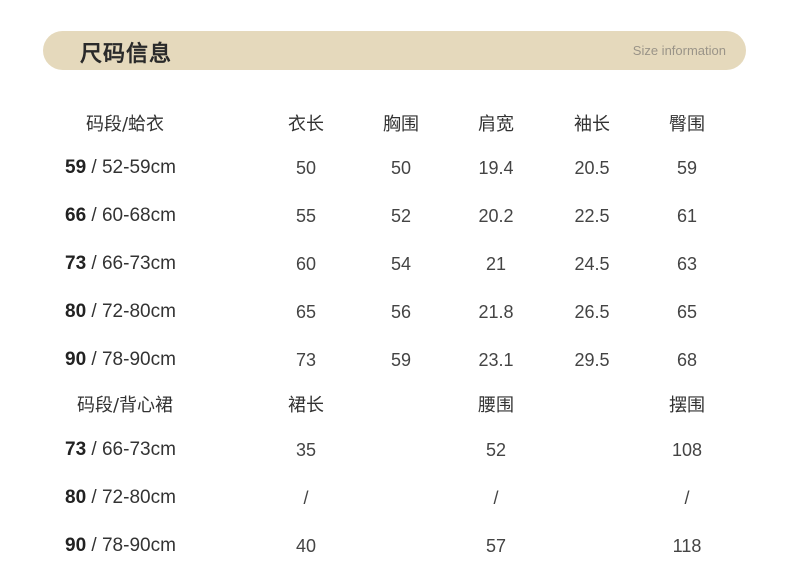 The image size is (790, 575). What do you see at coordinates (687, 216) in the screenshot?
I see `table-cell: 61` at bounding box center [687, 216].